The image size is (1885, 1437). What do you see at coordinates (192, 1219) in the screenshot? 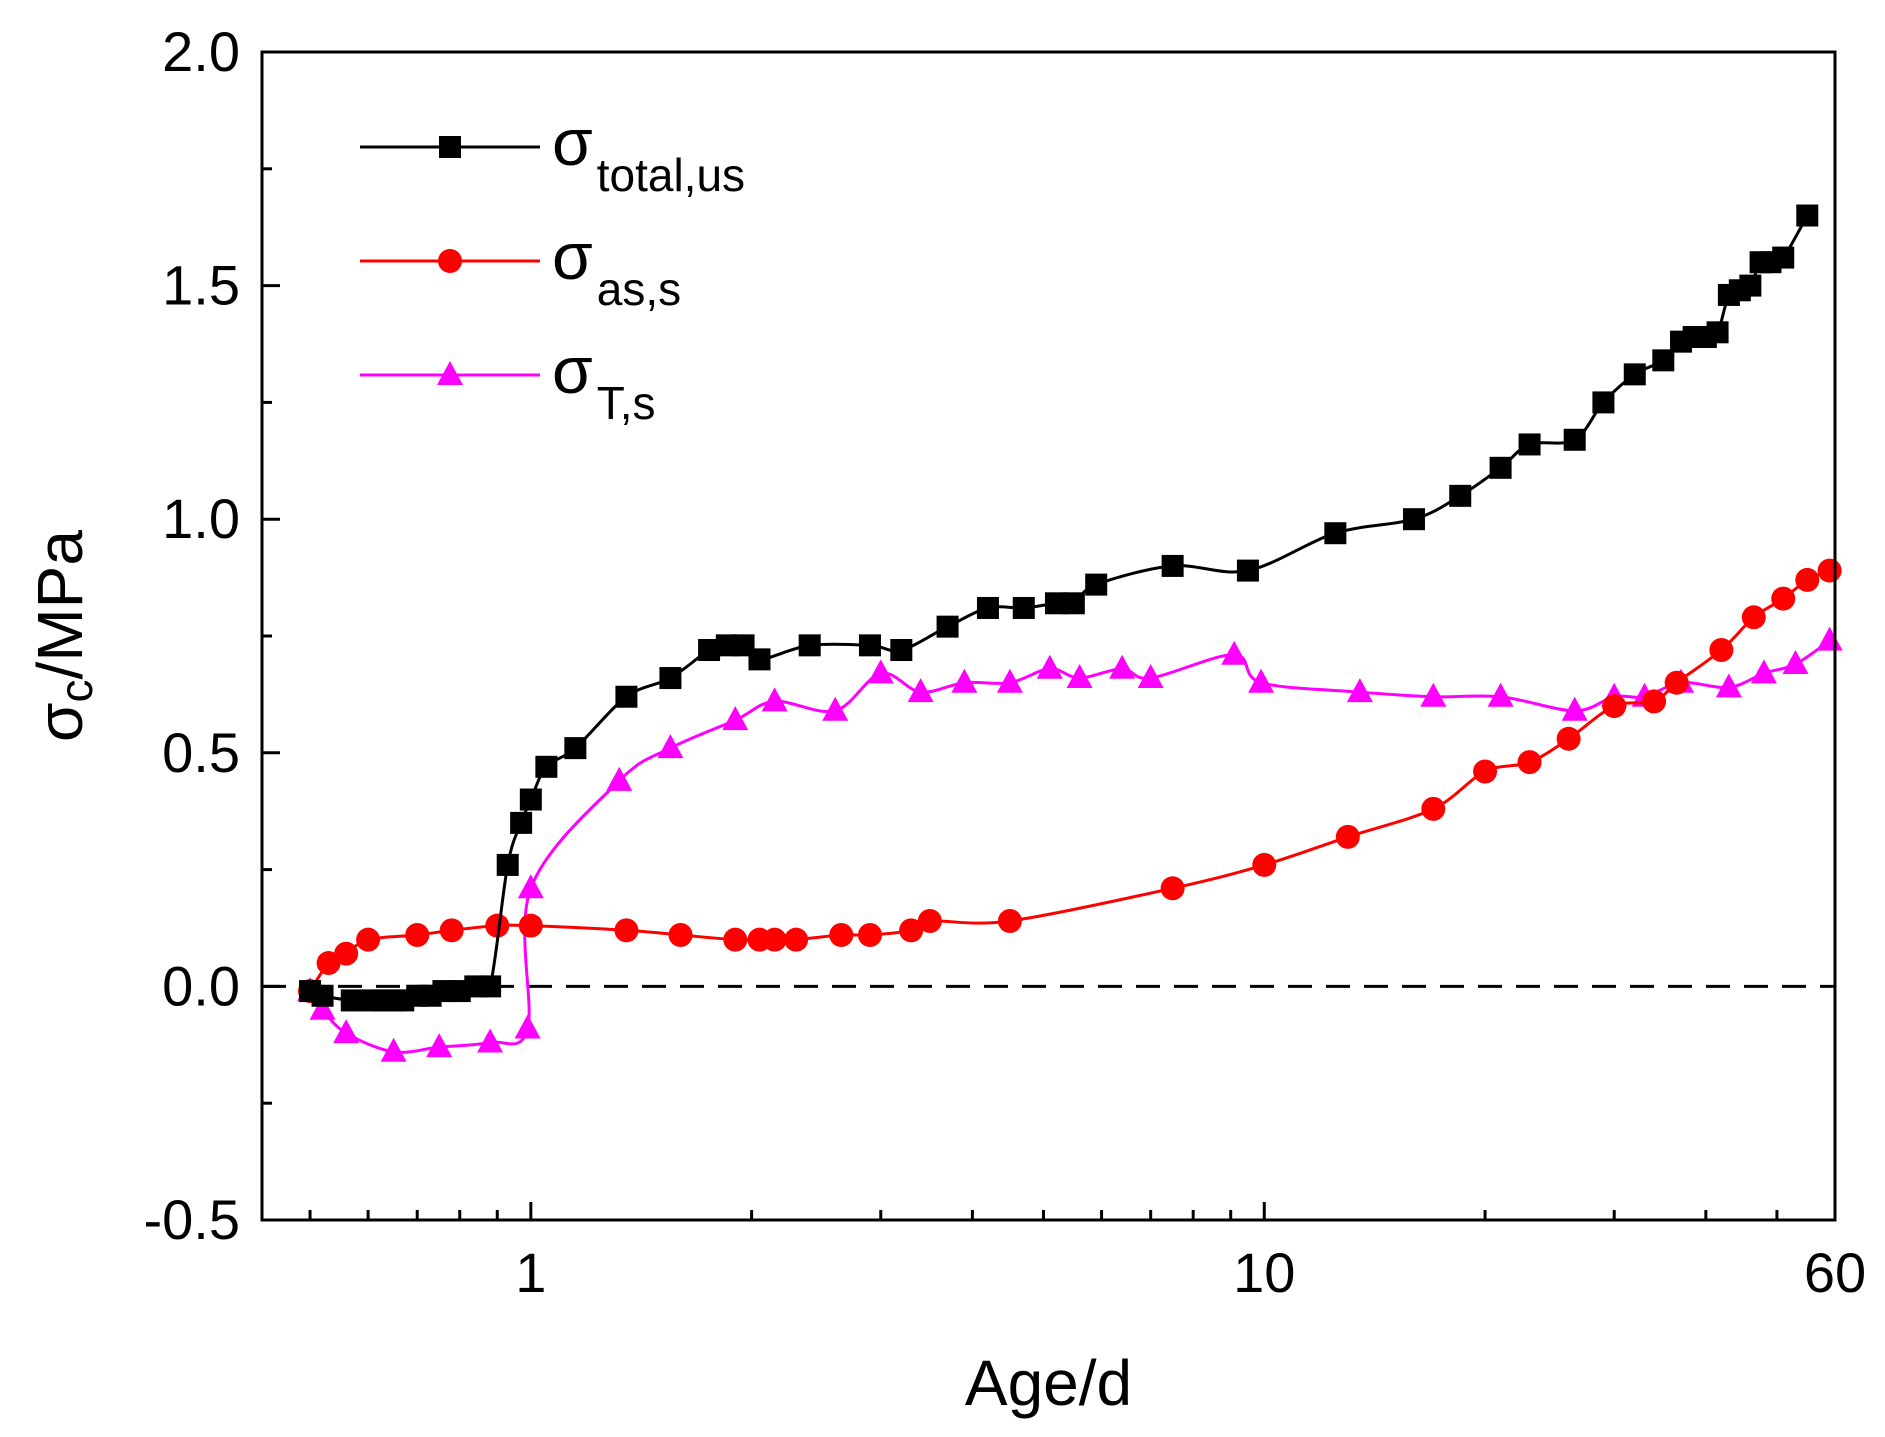
I see `y-tick-label: -0.5` at bounding box center [192, 1219].